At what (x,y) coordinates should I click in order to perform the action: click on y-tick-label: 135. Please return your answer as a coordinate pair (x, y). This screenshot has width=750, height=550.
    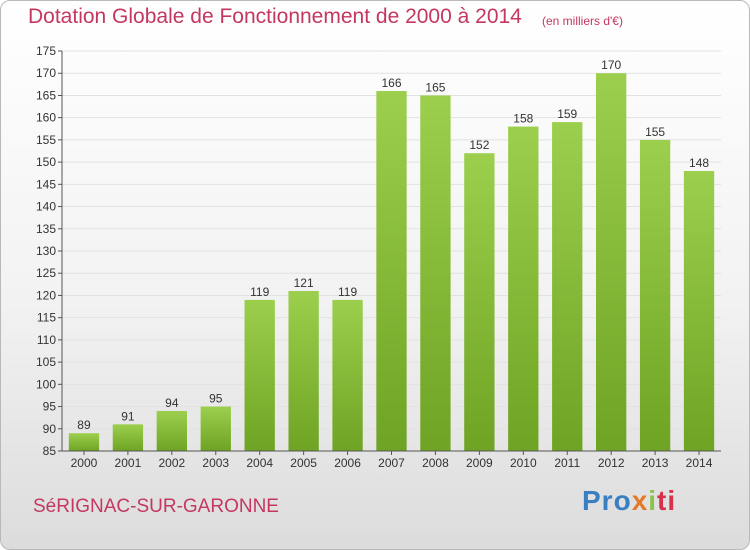
    Looking at the image, I should click on (46, 229).